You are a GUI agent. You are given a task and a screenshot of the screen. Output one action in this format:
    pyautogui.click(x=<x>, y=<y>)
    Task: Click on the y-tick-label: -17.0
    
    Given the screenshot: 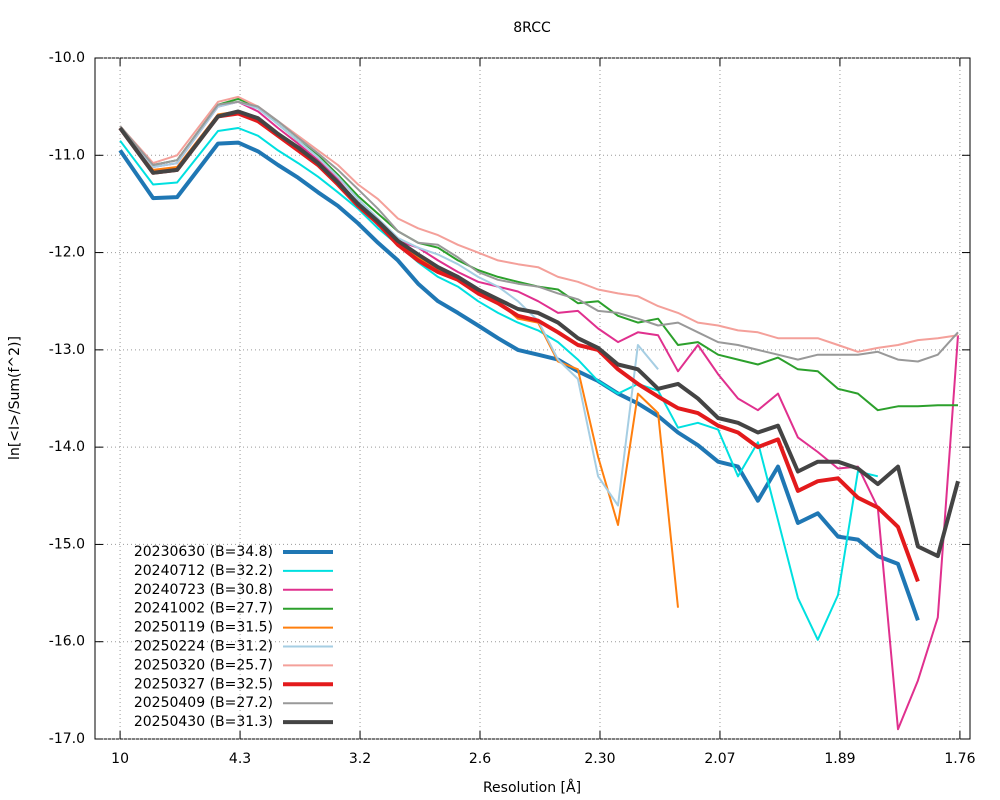 What is the action you would take?
    pyautogui.click(x=67, y=739)
    